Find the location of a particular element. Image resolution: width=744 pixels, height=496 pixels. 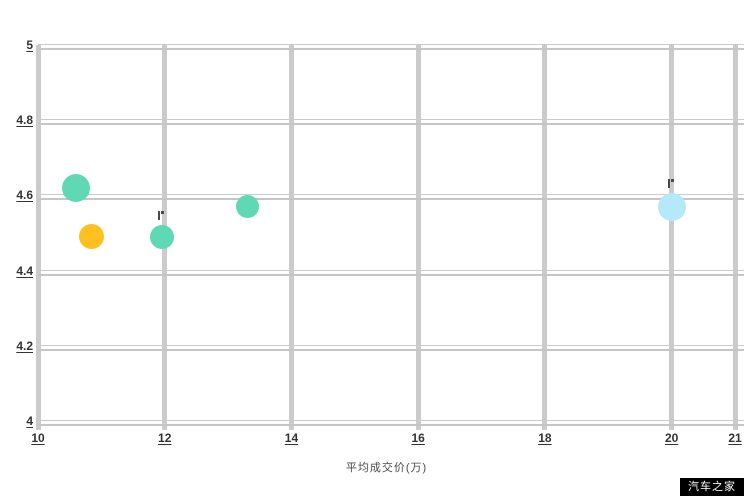

x-tick-label: 14 is located at coordinates (291, 438).